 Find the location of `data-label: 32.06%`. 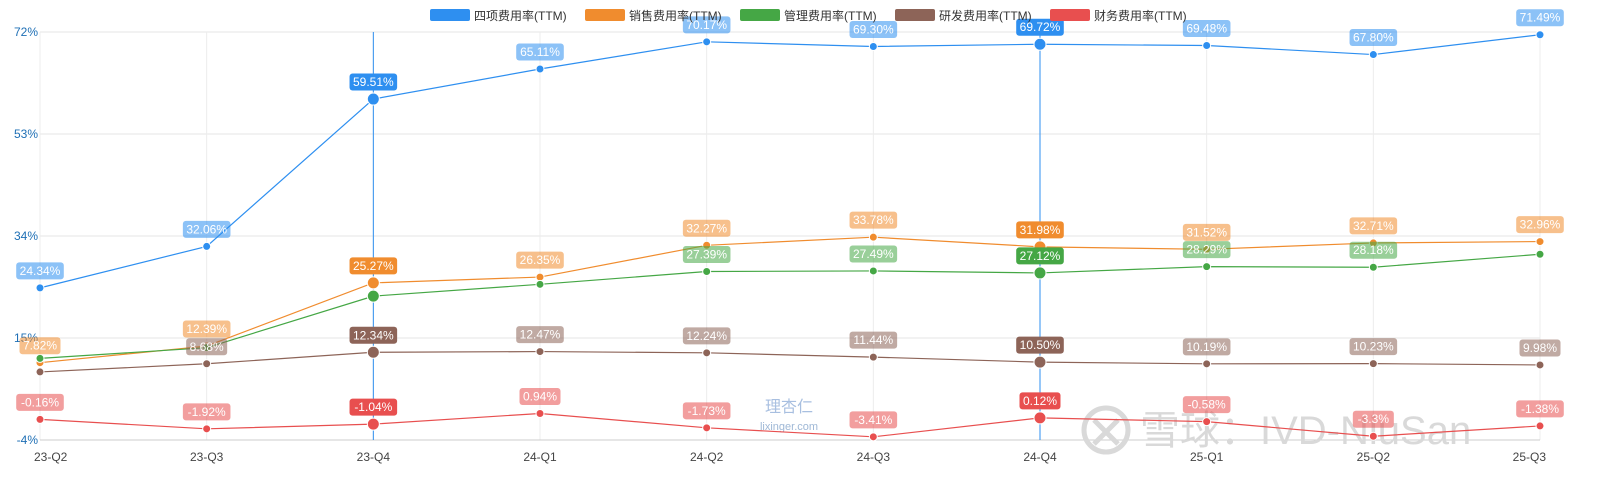

data-label: 32.06% is located at coordinates (206, 229).